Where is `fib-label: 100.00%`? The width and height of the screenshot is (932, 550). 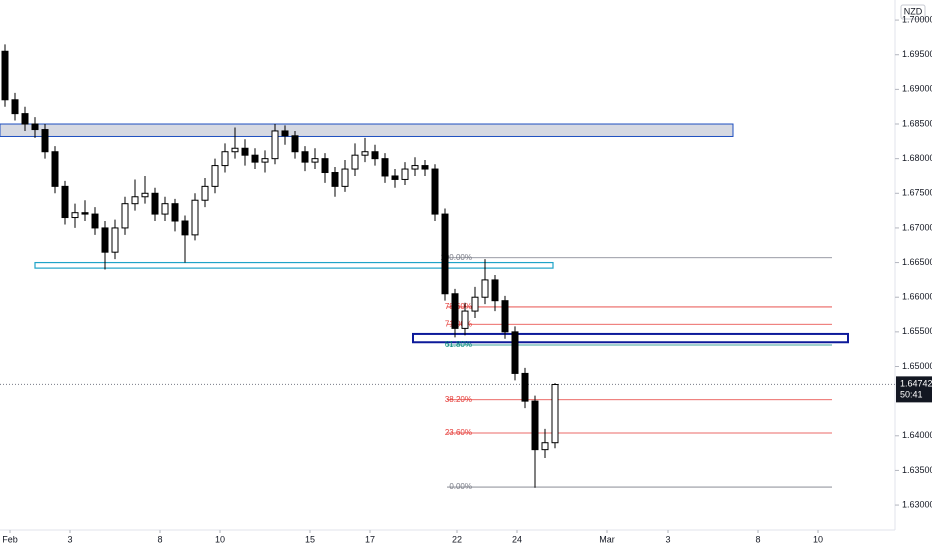 fib-label: 100.00% is located at coordinates (456, 257).